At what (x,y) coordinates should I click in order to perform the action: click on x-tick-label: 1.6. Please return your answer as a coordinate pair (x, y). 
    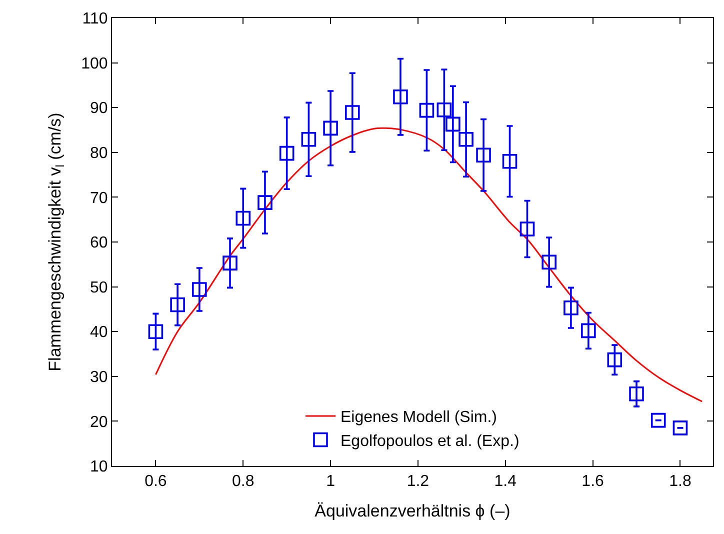
    Looking at the image, I should click on (593, 481).